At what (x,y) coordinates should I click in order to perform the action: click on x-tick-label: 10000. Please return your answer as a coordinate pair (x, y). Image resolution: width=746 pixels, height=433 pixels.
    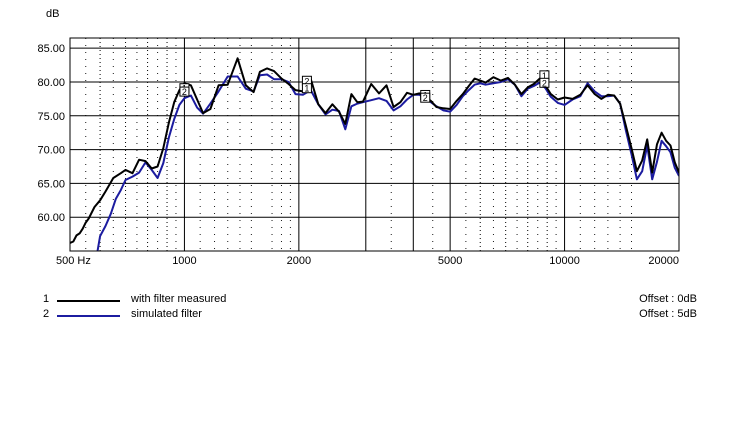
    Looking at the image, I should click on (564, 261).